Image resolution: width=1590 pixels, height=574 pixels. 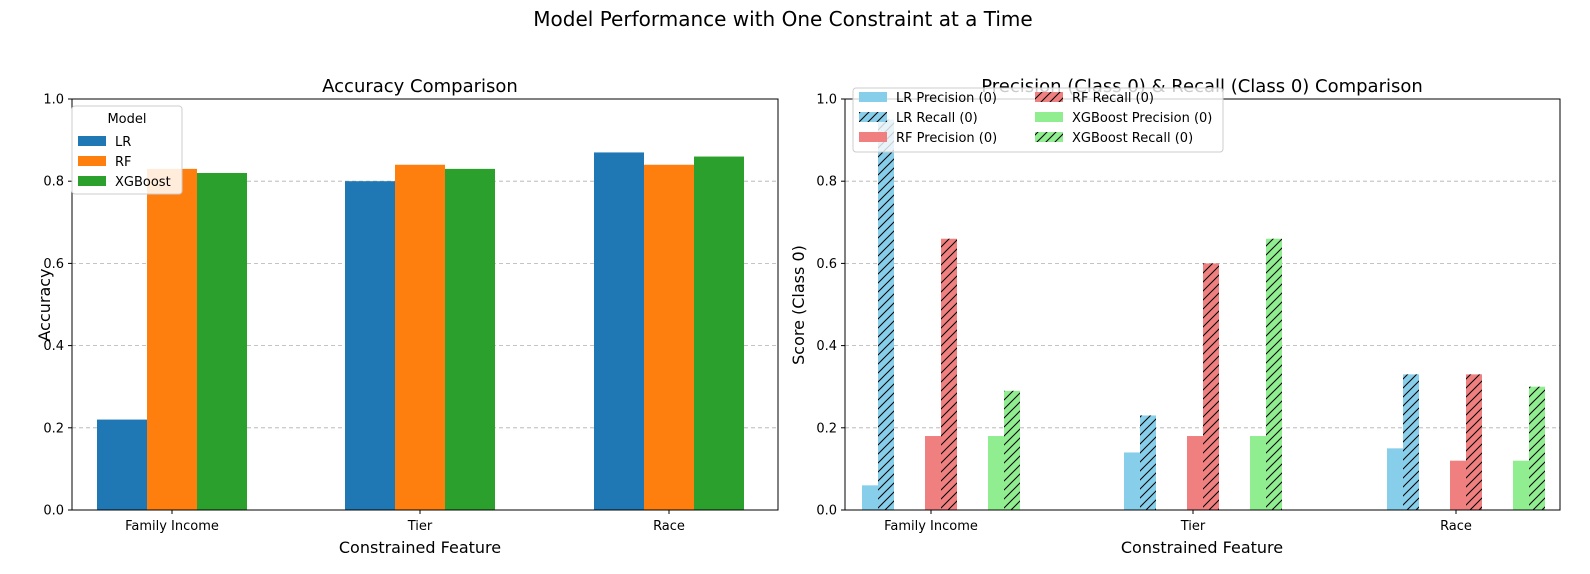 What do you see at coordinates (126, 119) in the screenshot?
I see `legend-title: Model` at bounding box center [126, 119].